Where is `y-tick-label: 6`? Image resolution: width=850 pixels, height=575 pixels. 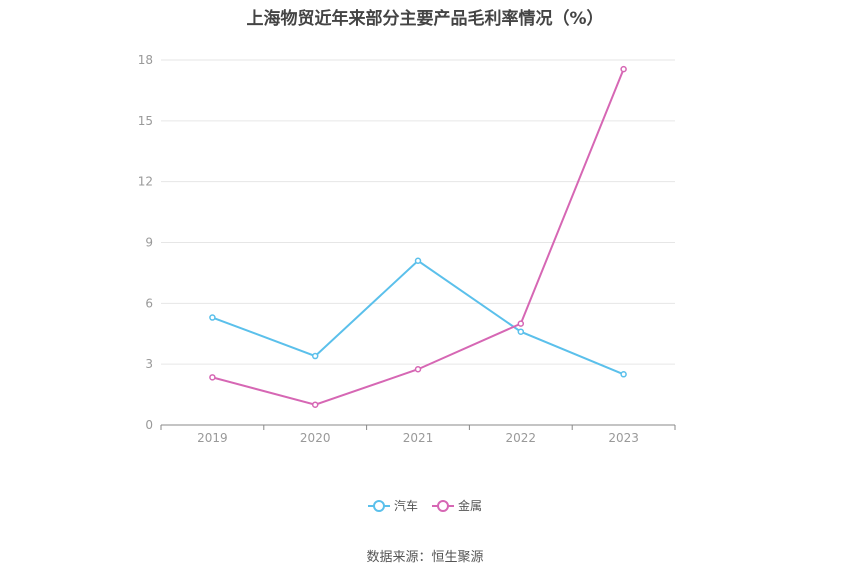
y-tick-label: 6 is located at coordinates (149, 303).